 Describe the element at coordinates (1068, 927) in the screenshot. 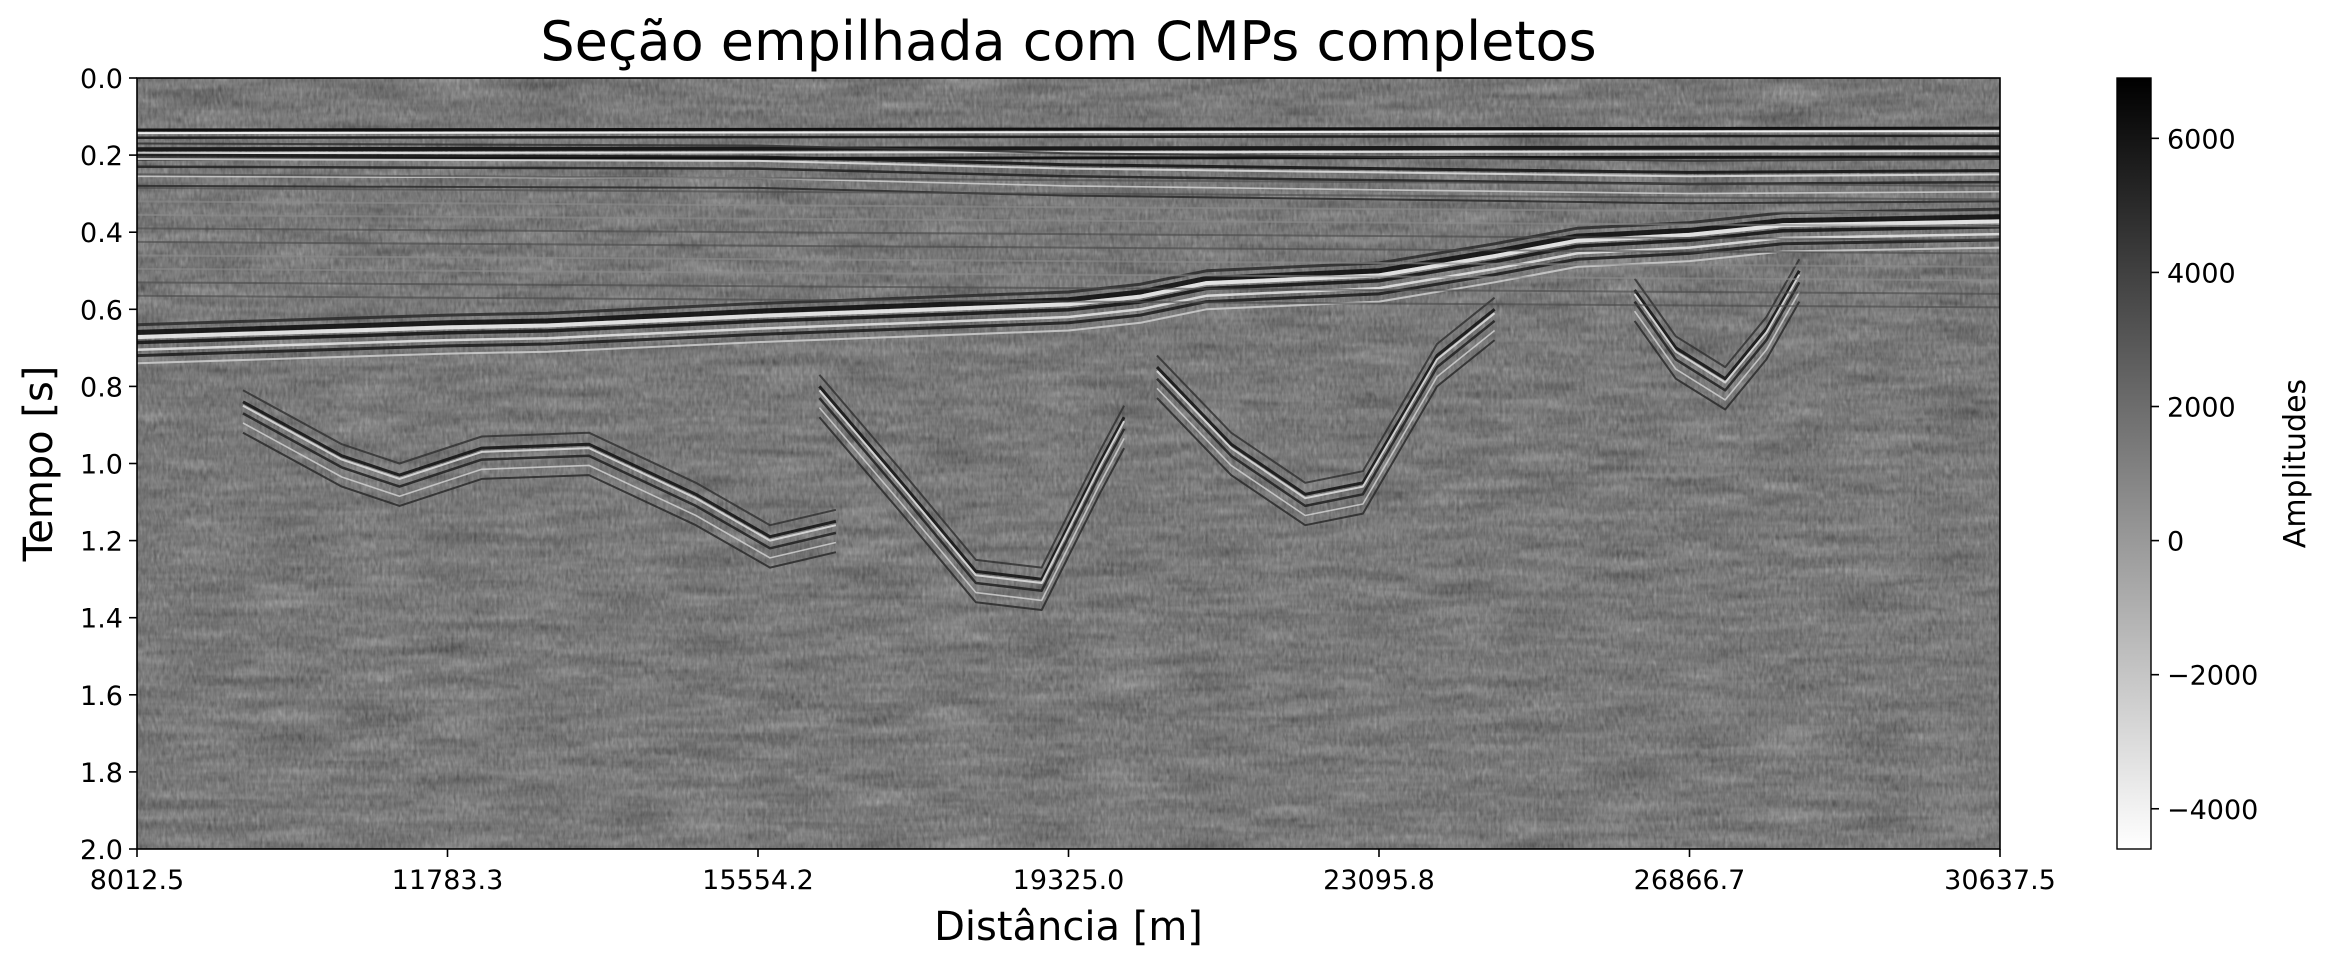

I see `x-axis-label: Distância [m]` at that location.